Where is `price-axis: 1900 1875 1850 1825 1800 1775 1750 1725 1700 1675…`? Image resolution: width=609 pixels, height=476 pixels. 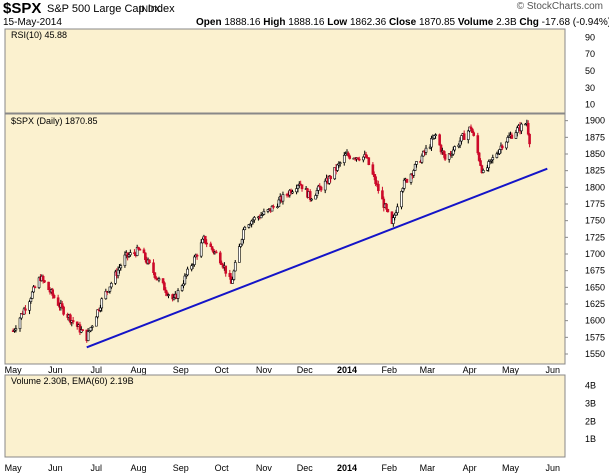
price-axis: 1900 1875 1850 1825 1800 1775 1750 1725 1700 1675… is located at coordinates (585, 237).